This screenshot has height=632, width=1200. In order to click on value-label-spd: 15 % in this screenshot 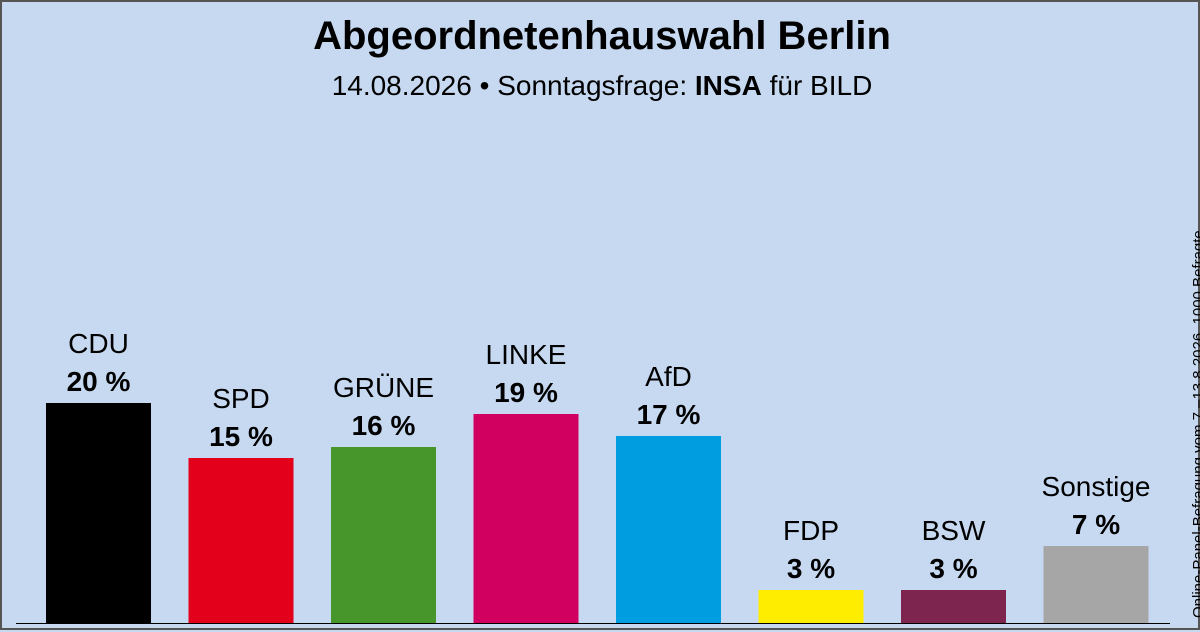, I will do `click(241, 436)`.